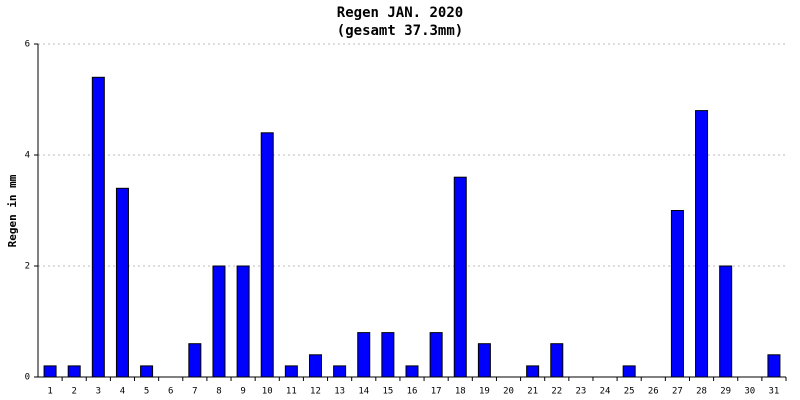  What do you see at coordinates (73, 392) in the screenshot?
I see `x-tick-label: 2` at bounding box center [73, 392].